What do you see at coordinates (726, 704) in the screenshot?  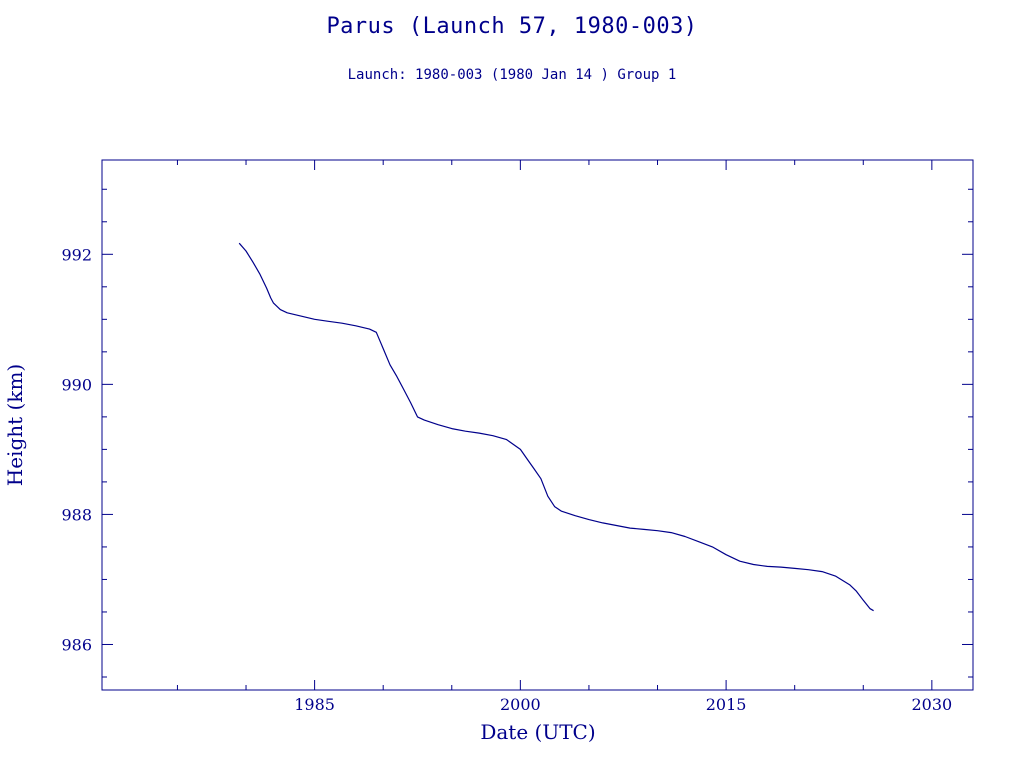 I see `x-tick-label: 2015` at bounding box center [726, 704].